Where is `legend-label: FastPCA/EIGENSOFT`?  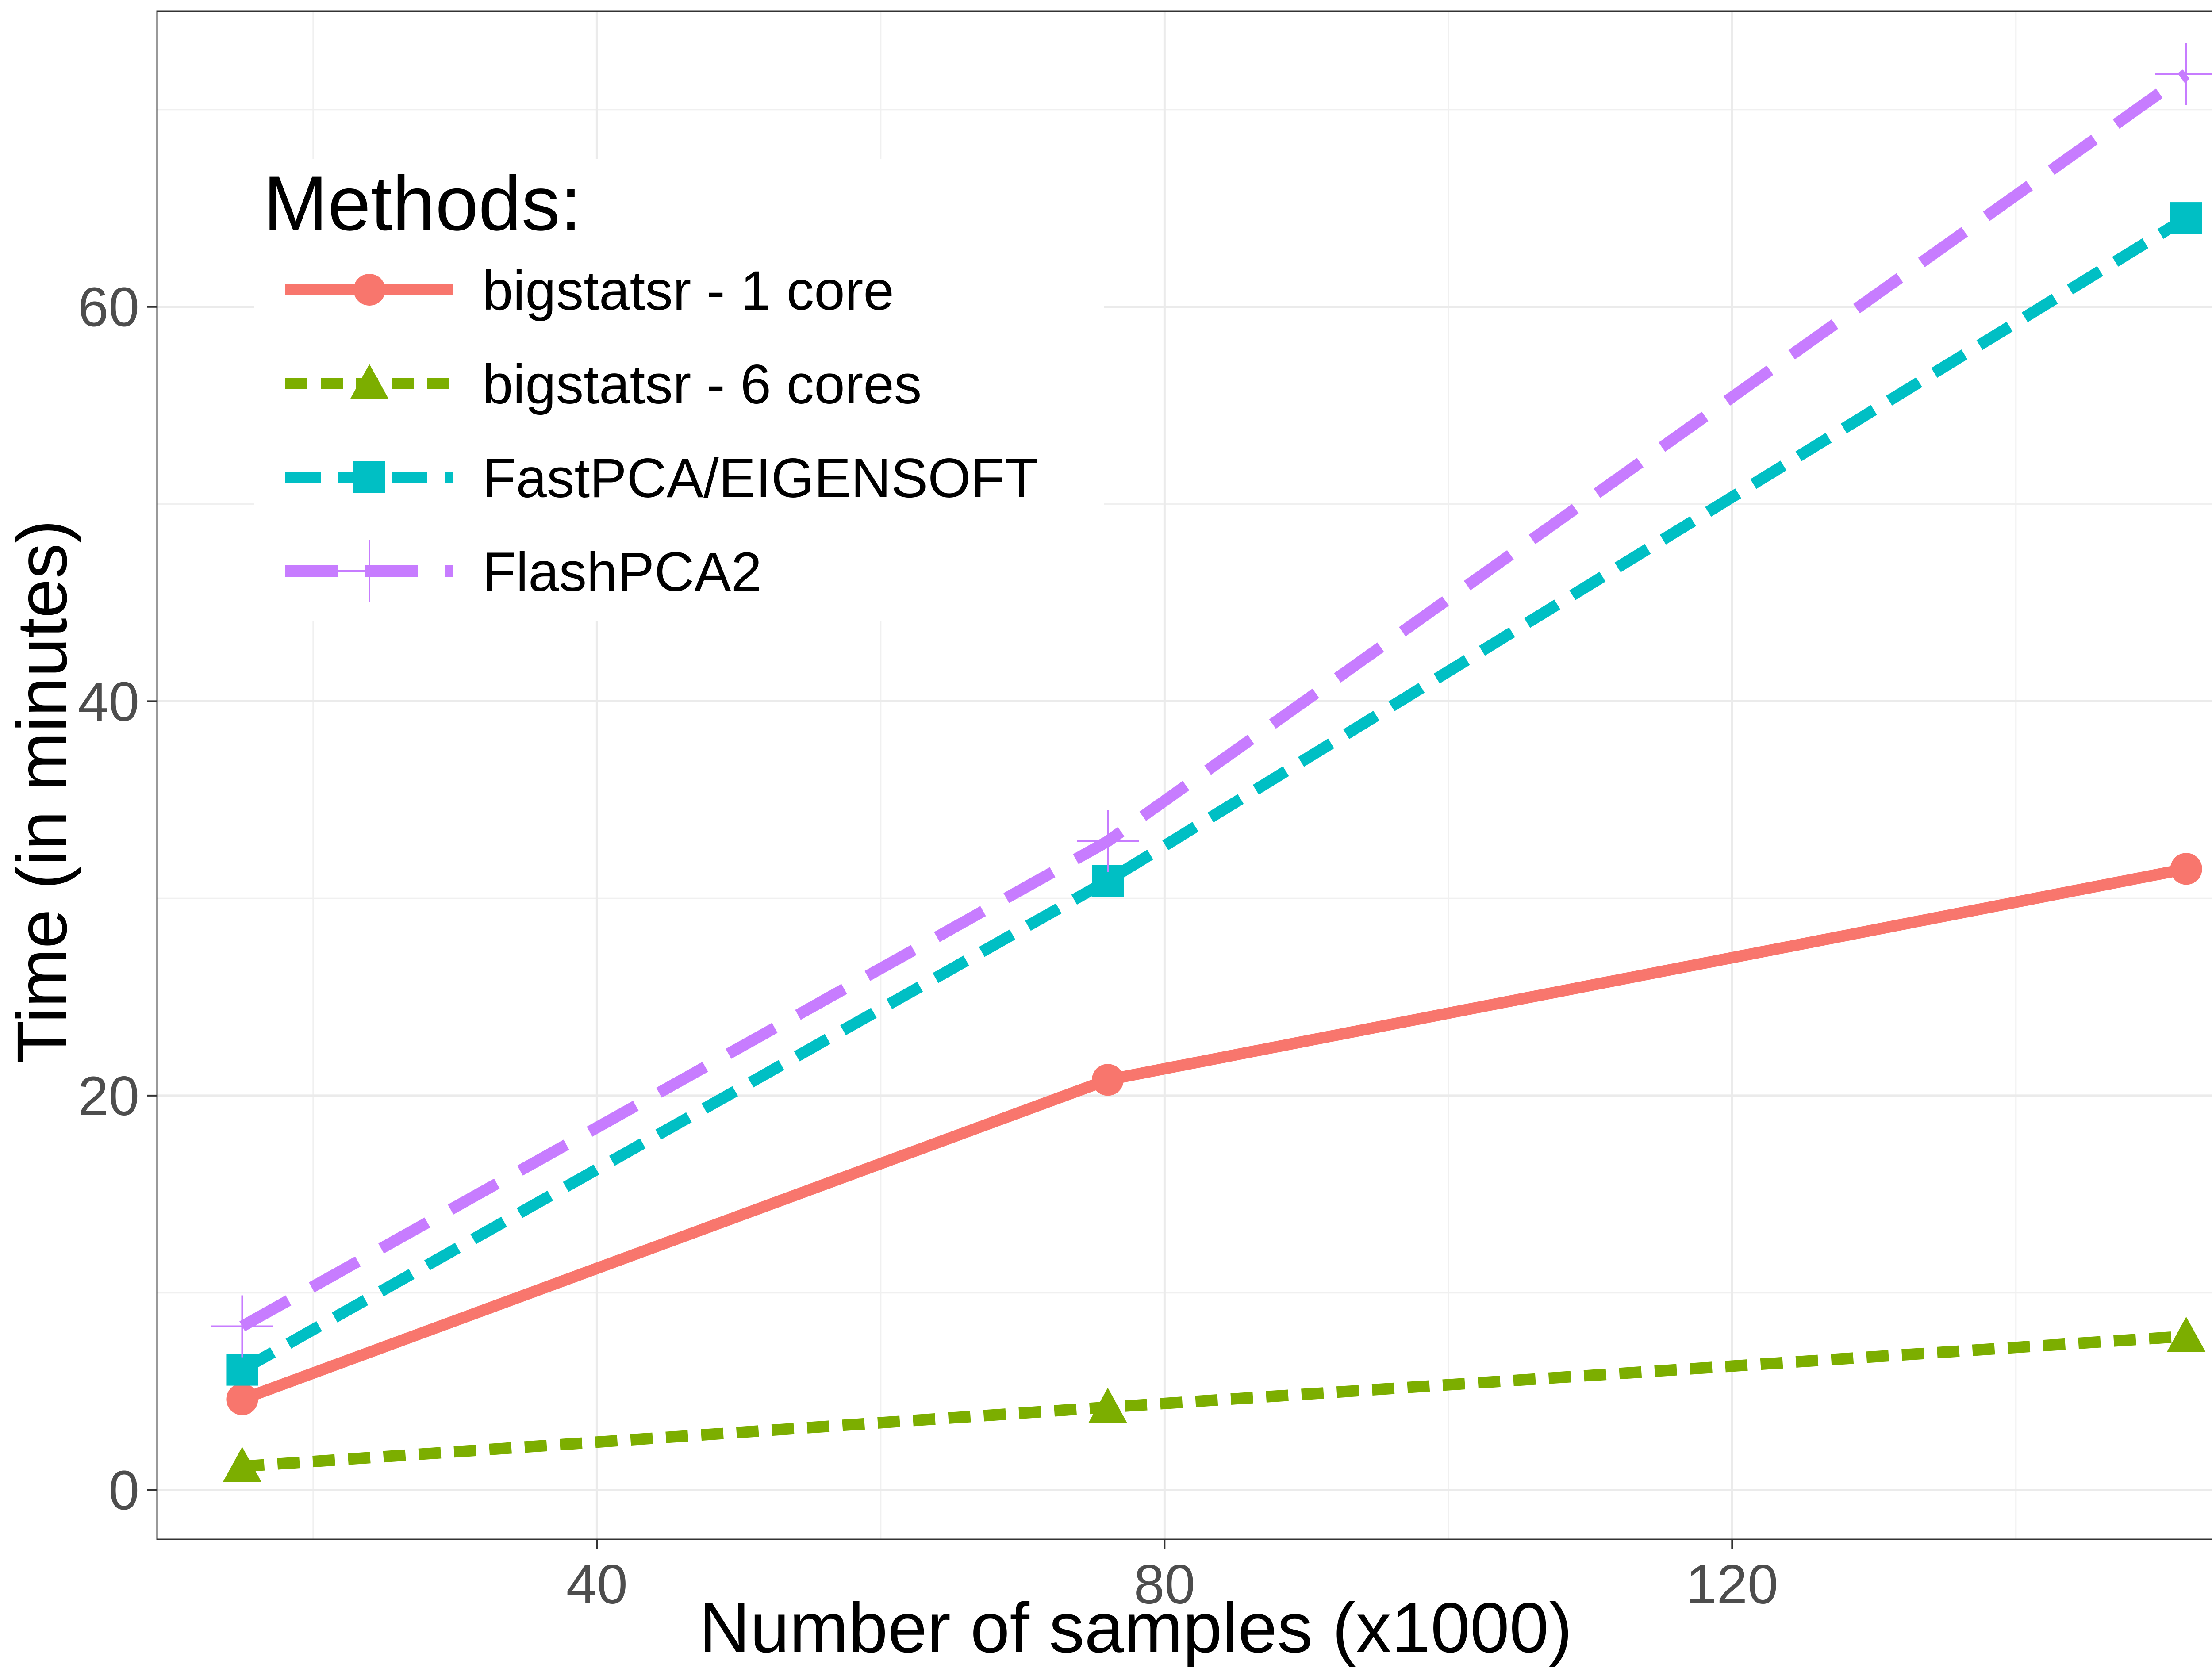 legend-label: FastPCA/EIGENSOFT is located at coordinates (760, 478).